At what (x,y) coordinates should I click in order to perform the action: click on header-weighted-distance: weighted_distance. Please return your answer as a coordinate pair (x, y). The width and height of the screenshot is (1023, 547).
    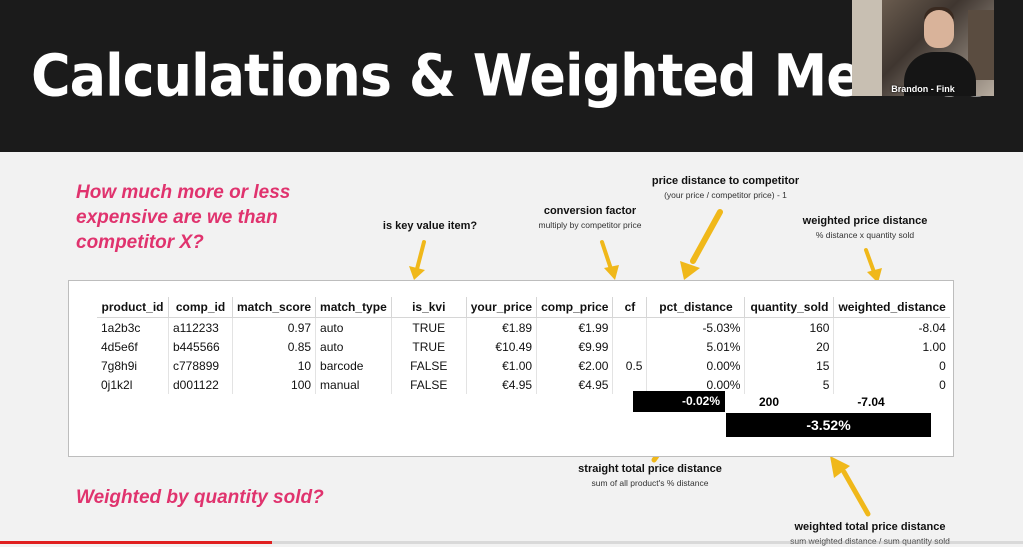
    Looking at the image, I should click on (891, 307).